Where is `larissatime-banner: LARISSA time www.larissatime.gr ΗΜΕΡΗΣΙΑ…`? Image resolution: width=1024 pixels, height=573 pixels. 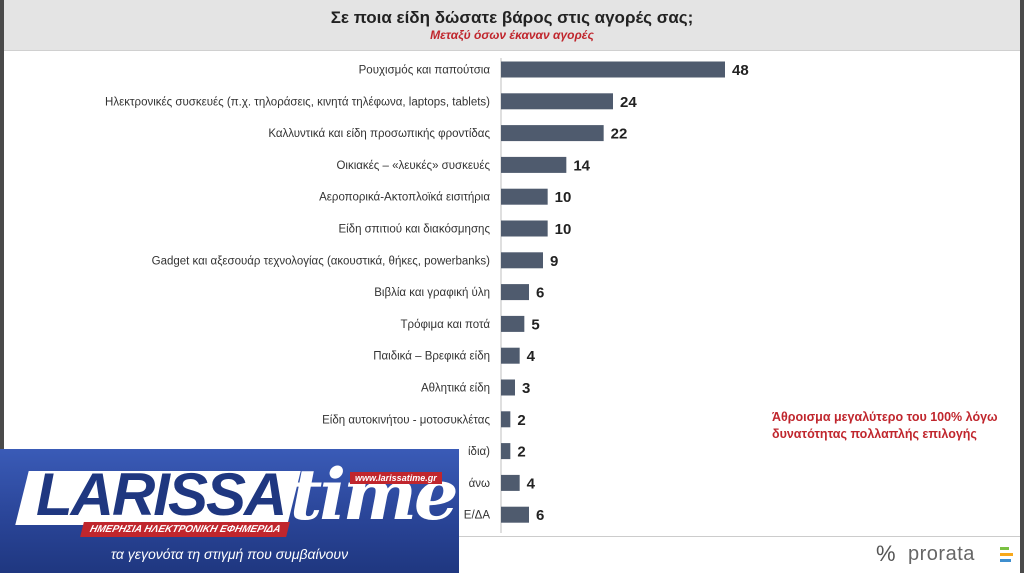 larissatime-banner: LARISSA time www.larissatime.gr ΗΜΕΡΗΣΙΑ… is located at coordinates (229, 511).